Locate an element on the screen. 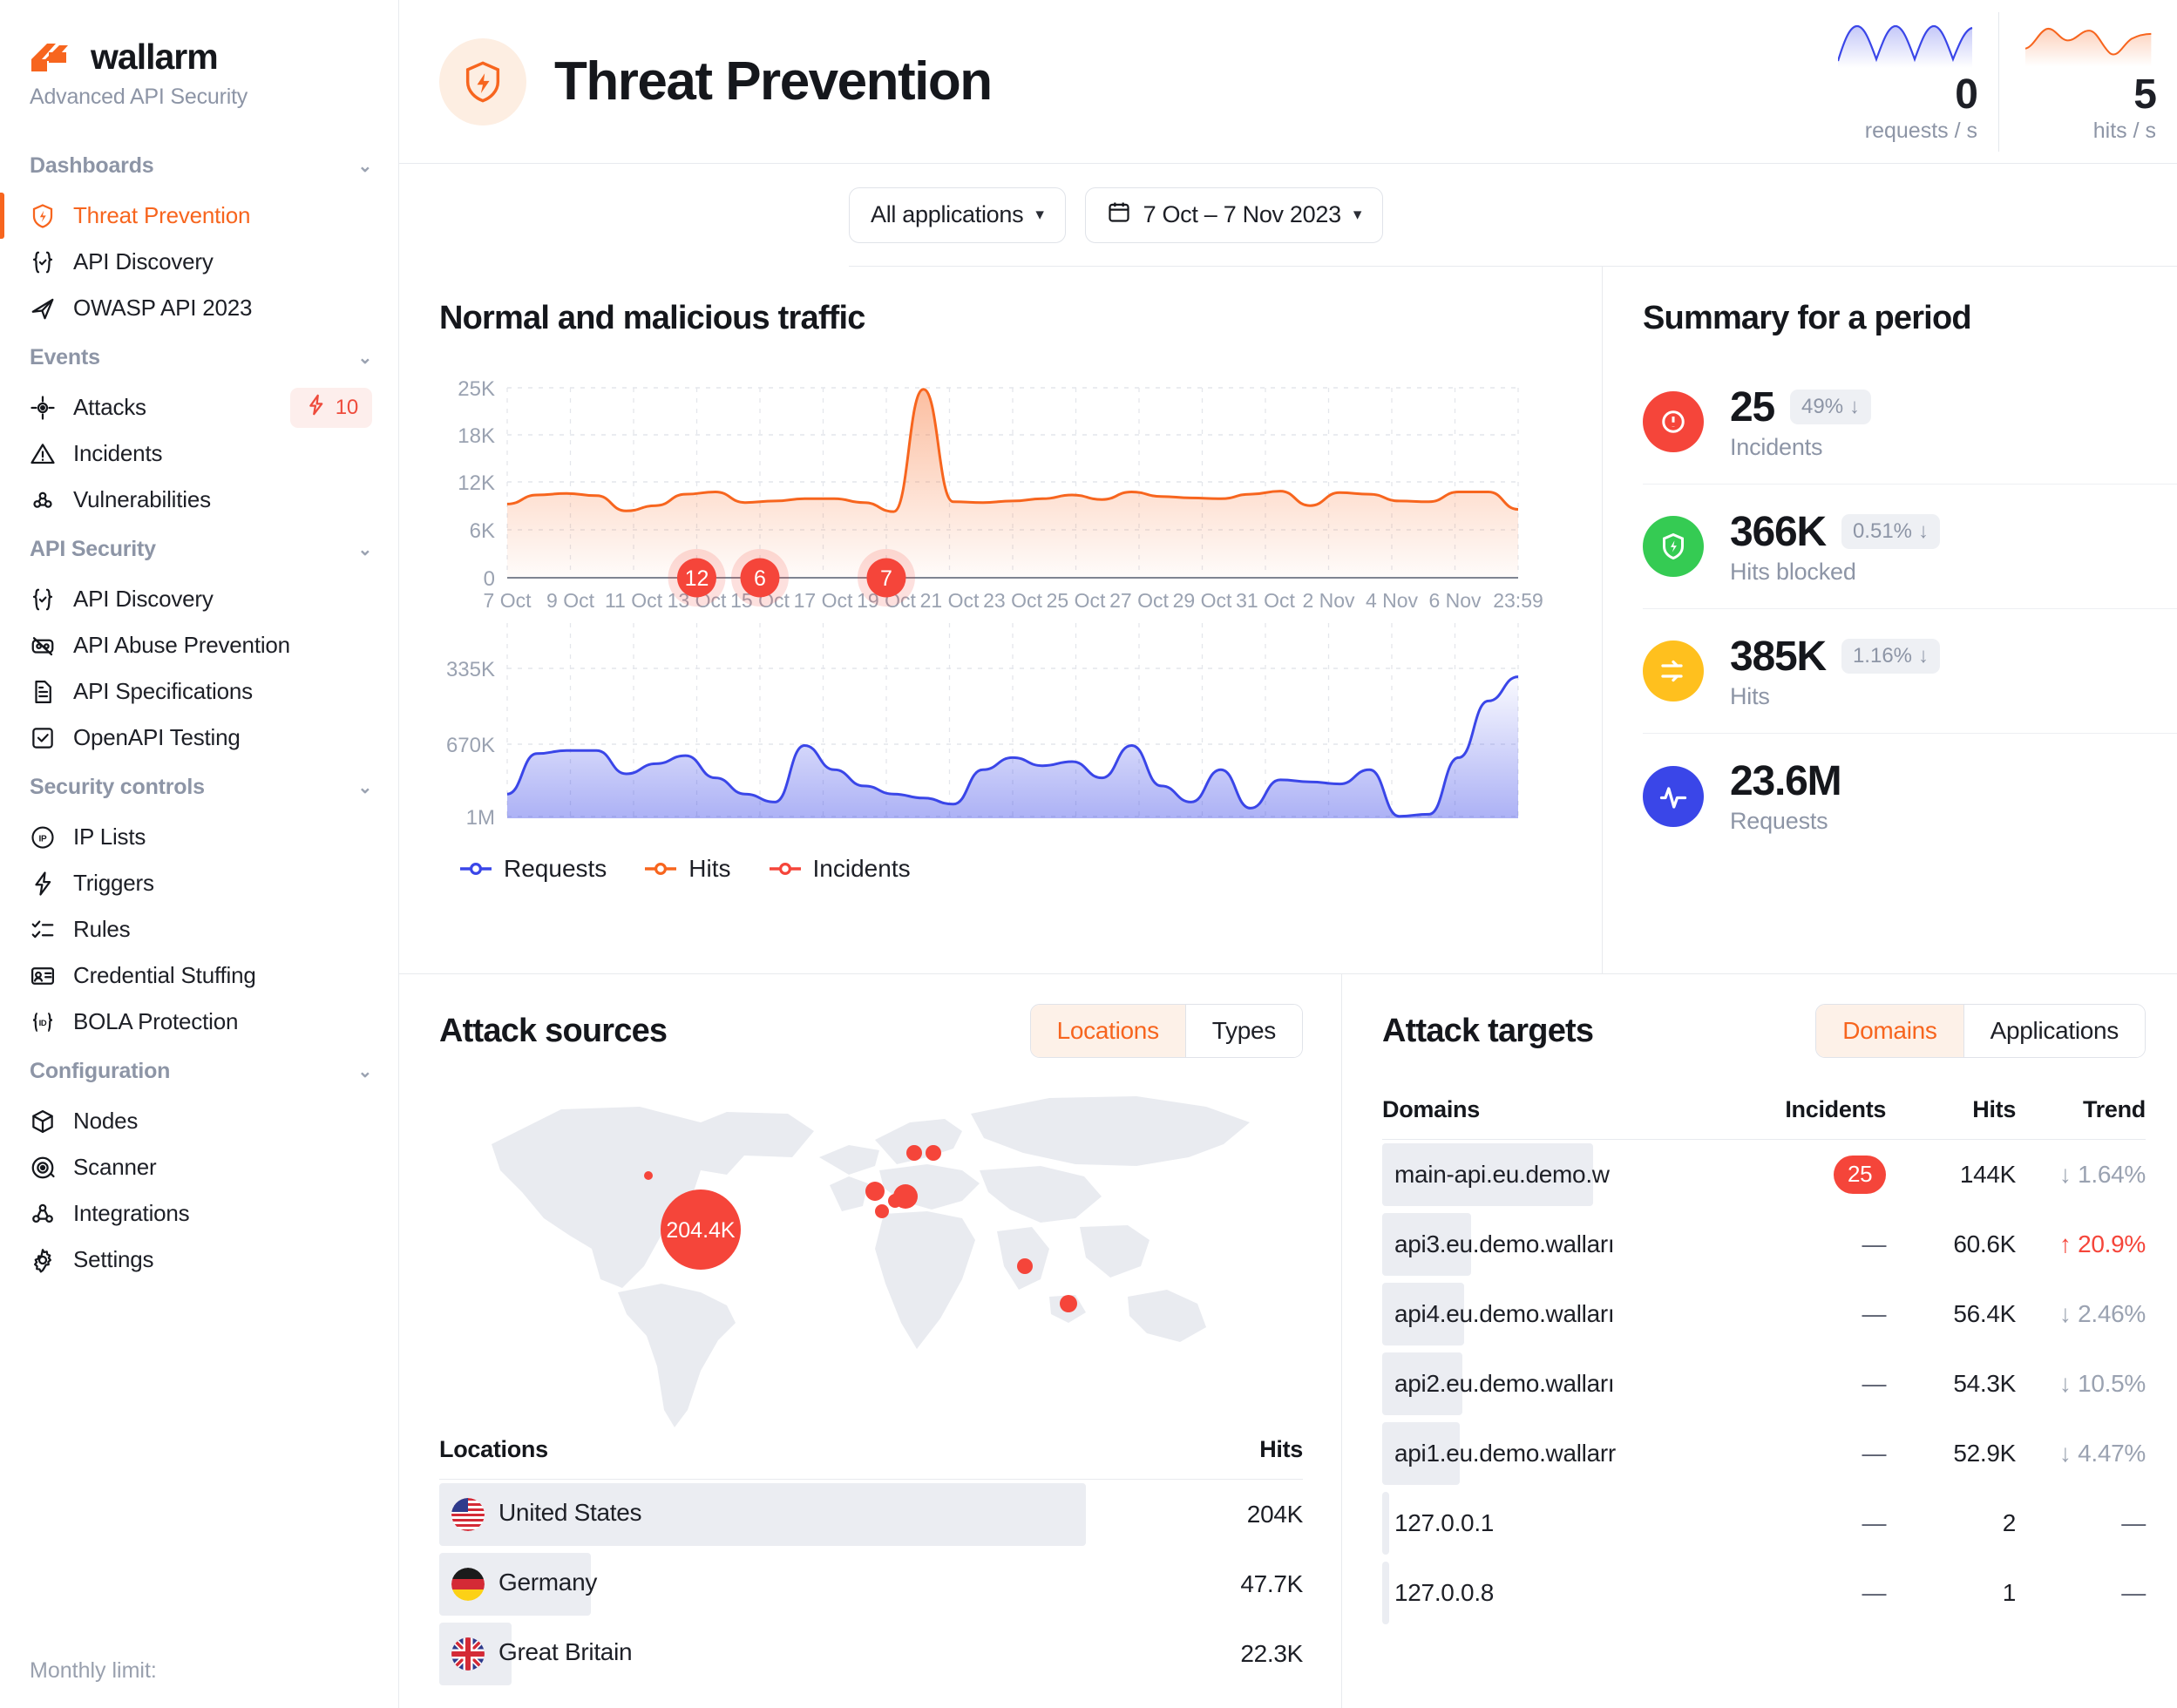 The width and height of the screenshot is (2177, 1708). bolt-icon is located at coordinates (316, 408).